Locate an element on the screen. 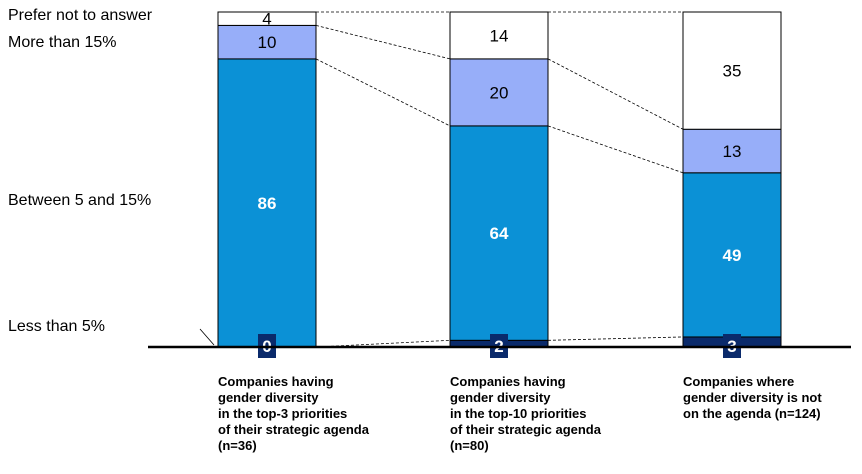  legend-label-less-than-5: Less than 5% is located at coordinates (56, 326).